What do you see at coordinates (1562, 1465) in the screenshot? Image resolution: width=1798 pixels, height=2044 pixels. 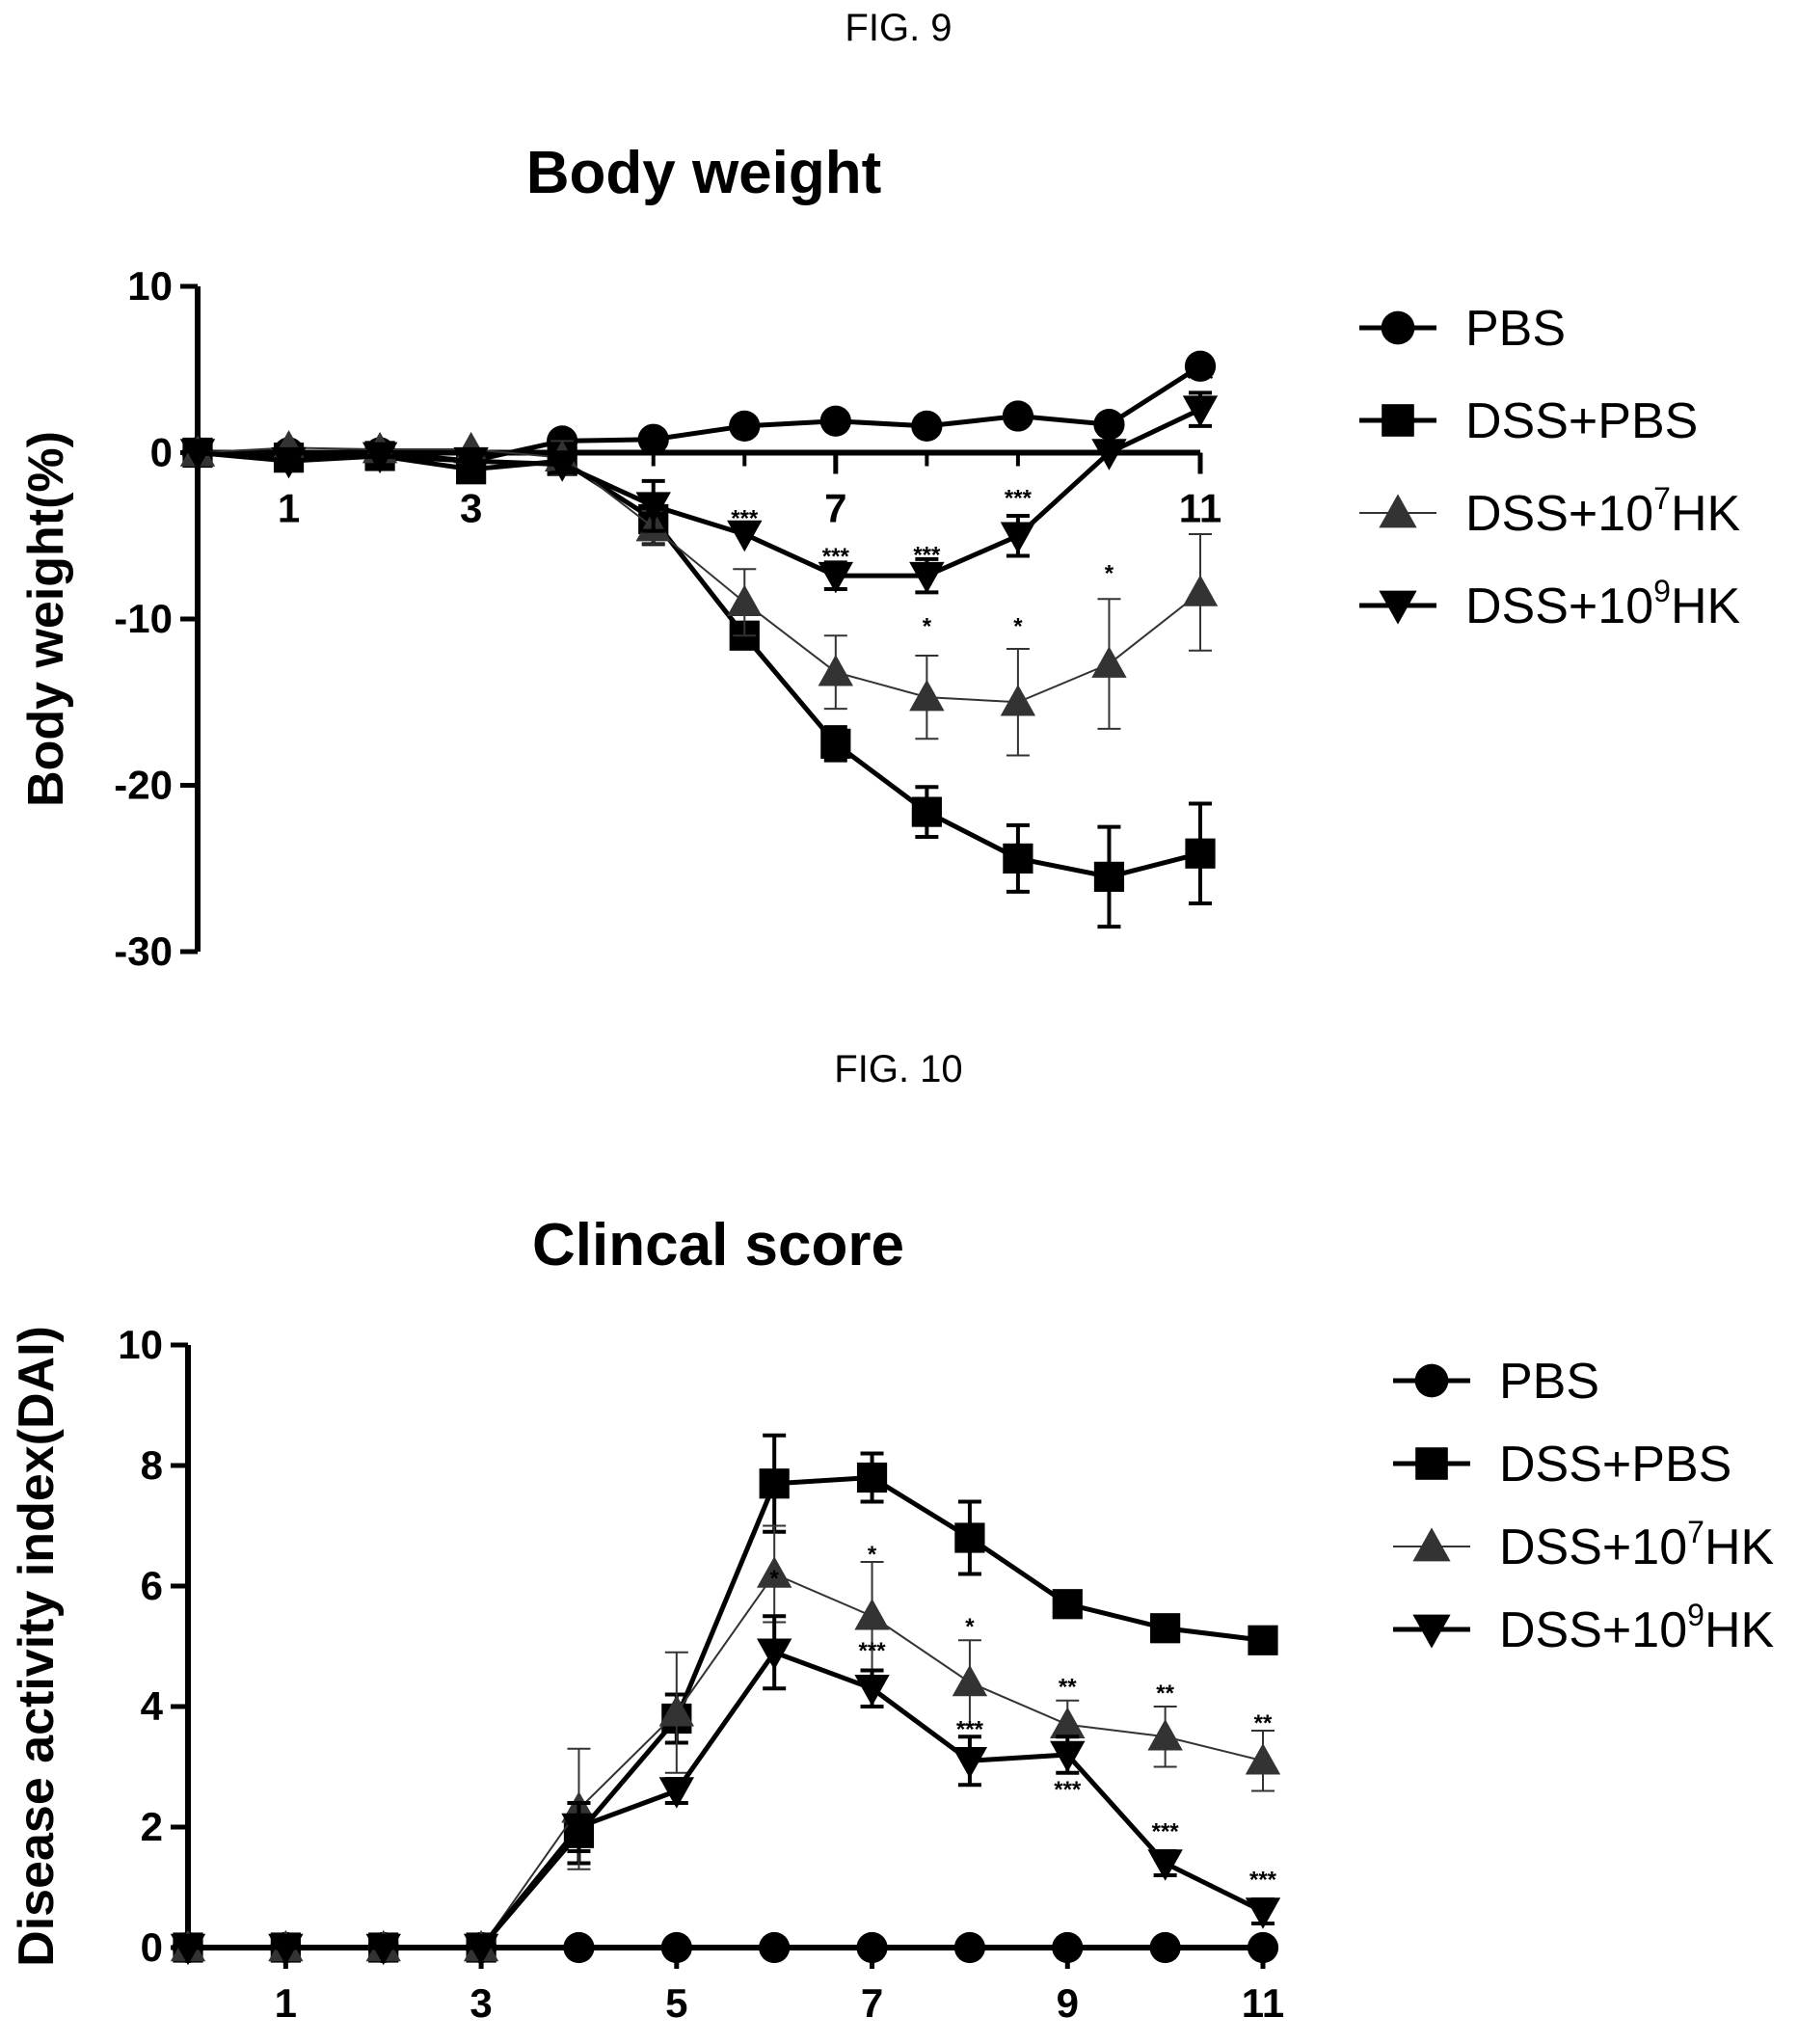 I see `legend-item: DSS+PBS` at bounding box center [1562, 1465].